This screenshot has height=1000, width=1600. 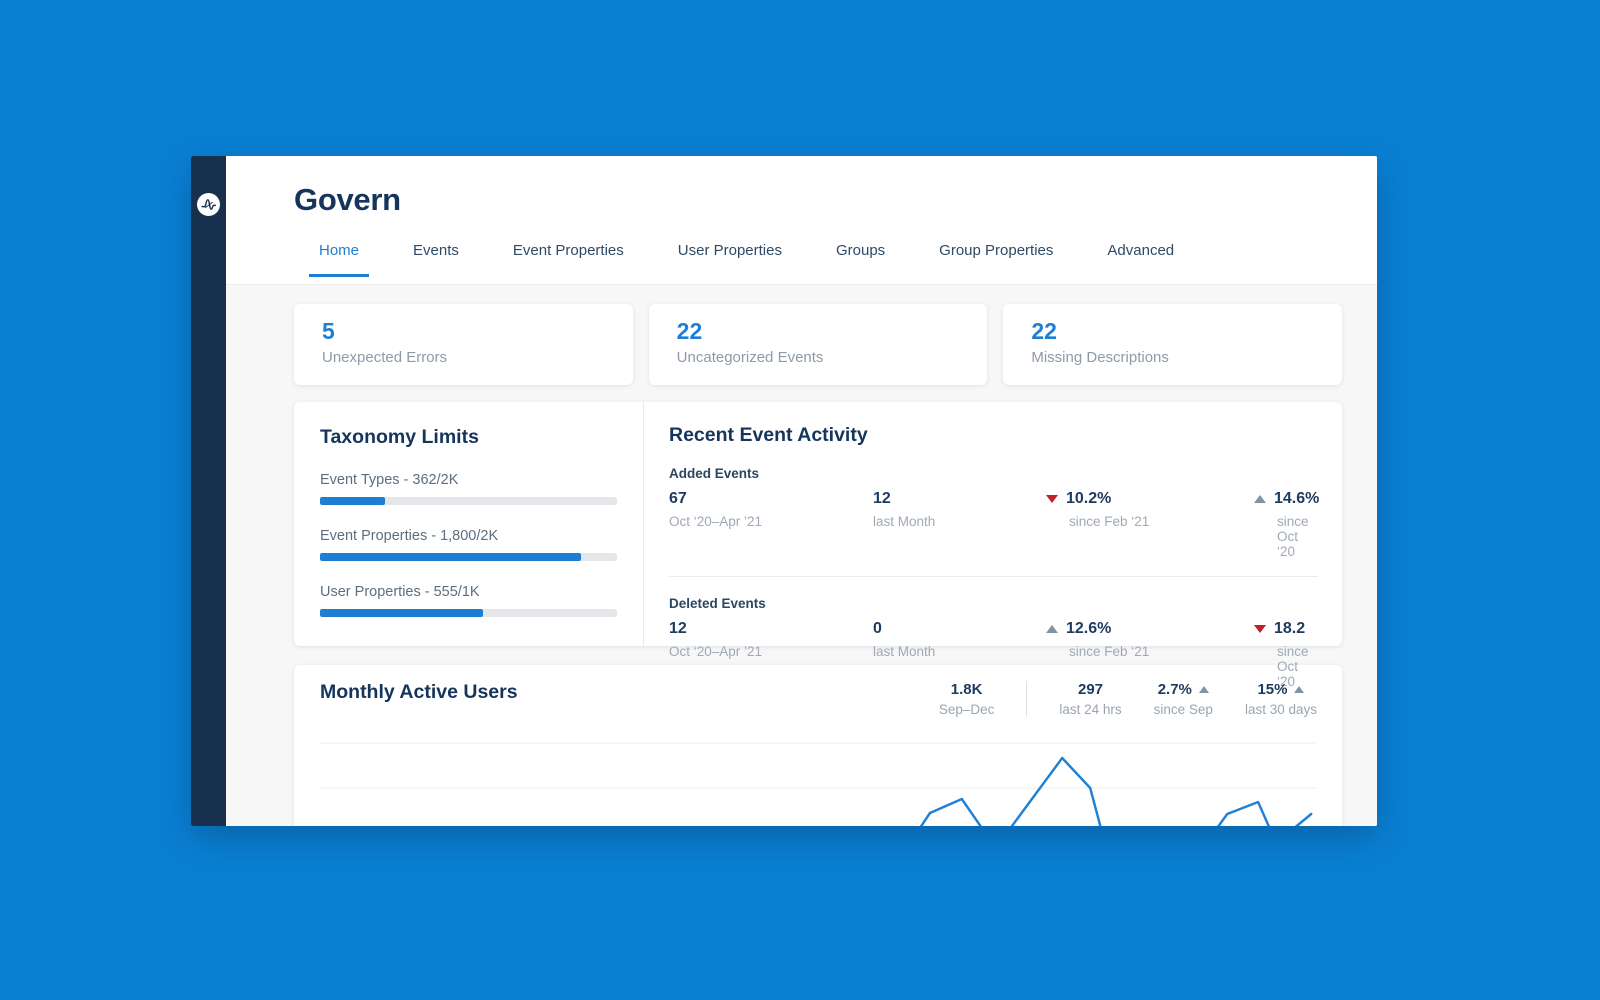 What do you see at coordinates (818, 784) in the screenshot?
I see `chart-canvas` at bounding box center [818, 784].